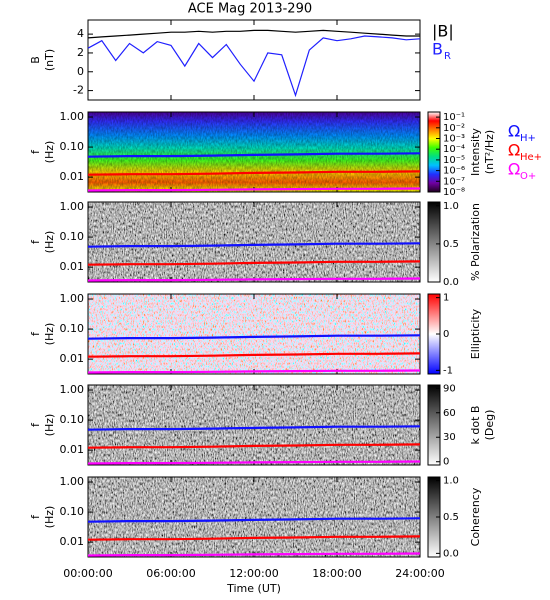 The width and height of the screenshot is (550, 600). What do you see at coordinates (419, 573) in the screenshot?
I see `x-tick-label: 24:00:00` at bounding box center [419, 573].